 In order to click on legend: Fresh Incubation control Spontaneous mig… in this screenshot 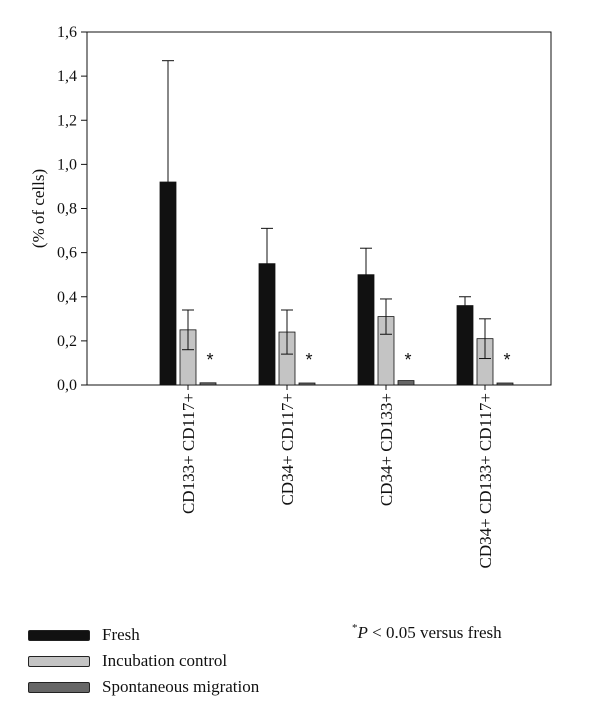, I will do `click(143, 661)`.